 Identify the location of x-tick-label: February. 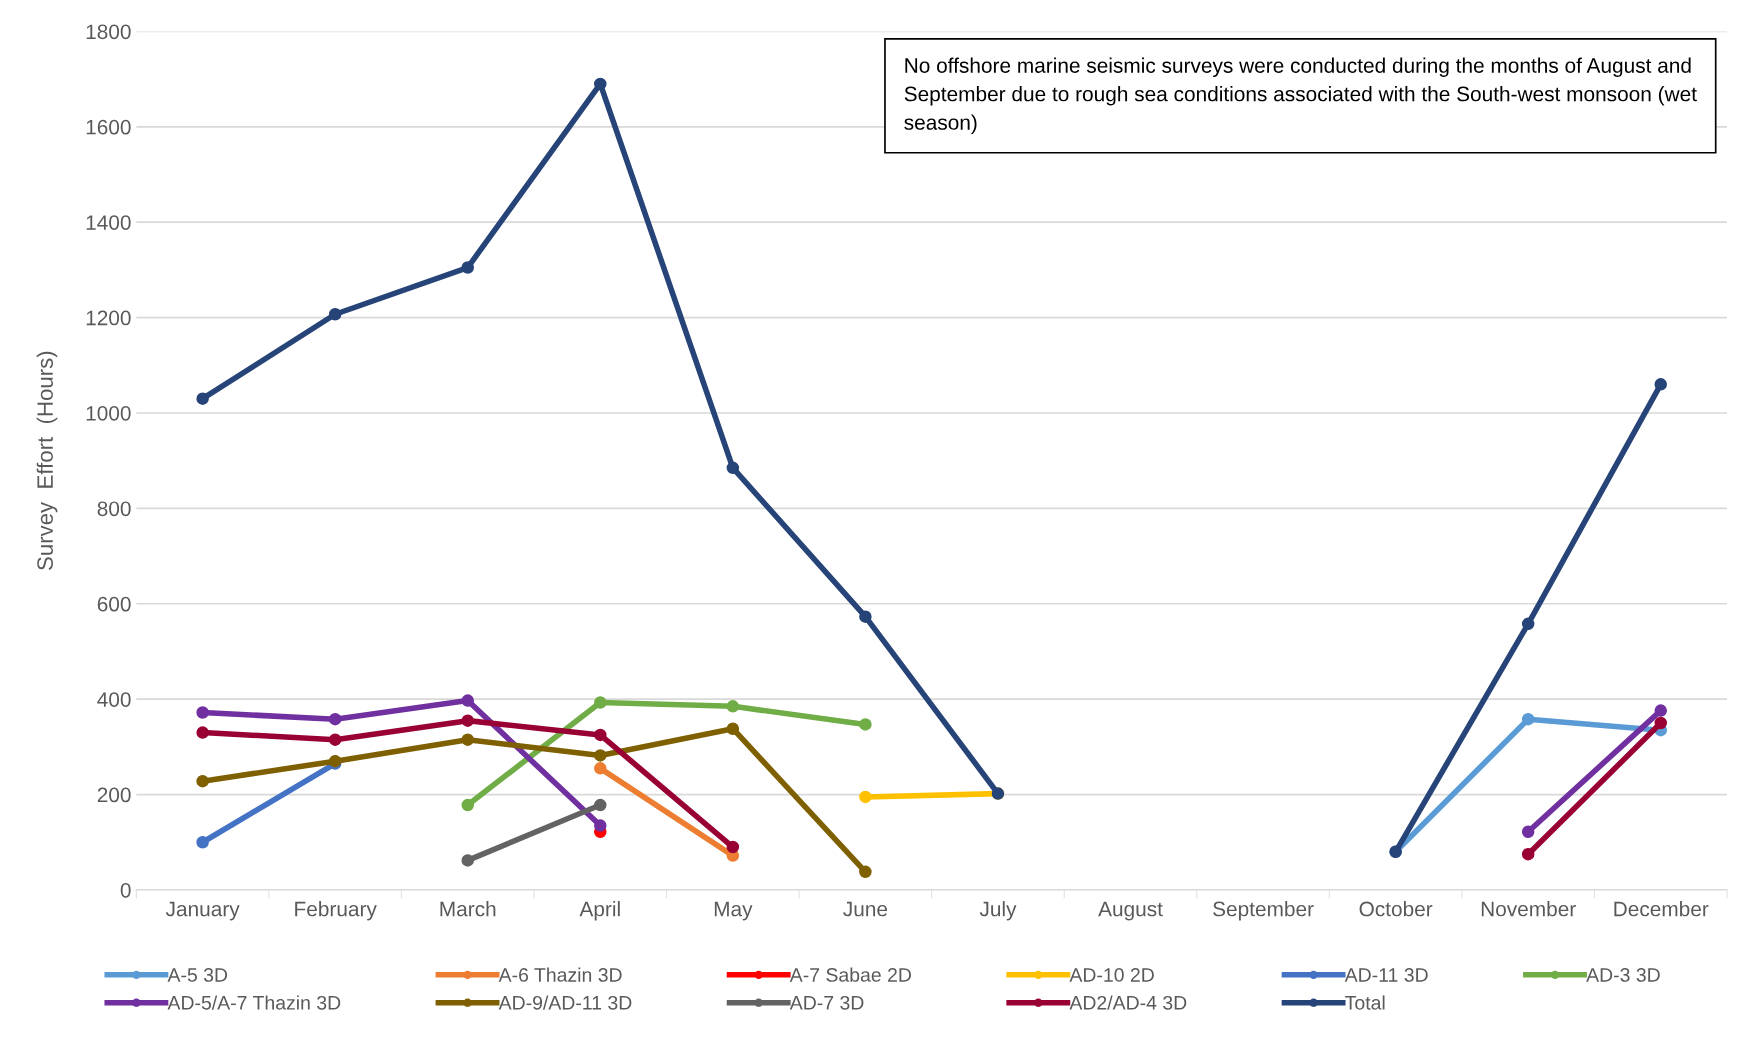
(336, 911).